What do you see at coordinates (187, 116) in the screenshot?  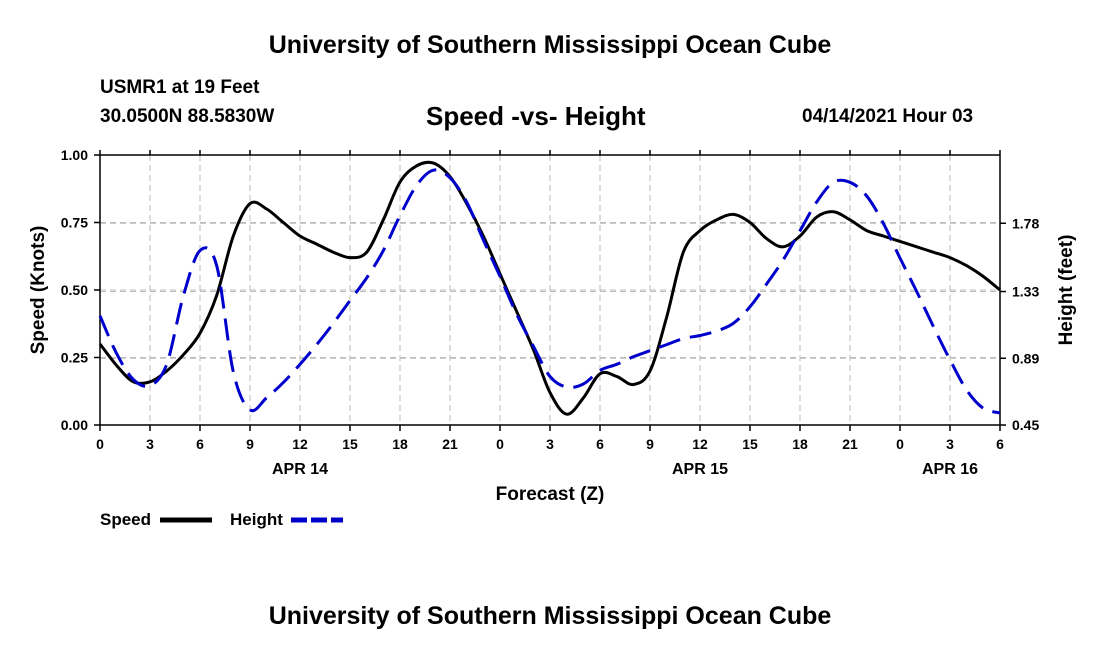 I see `coordinates-label: 30.0500N 88.5830W` at bounding box center [187, 116].